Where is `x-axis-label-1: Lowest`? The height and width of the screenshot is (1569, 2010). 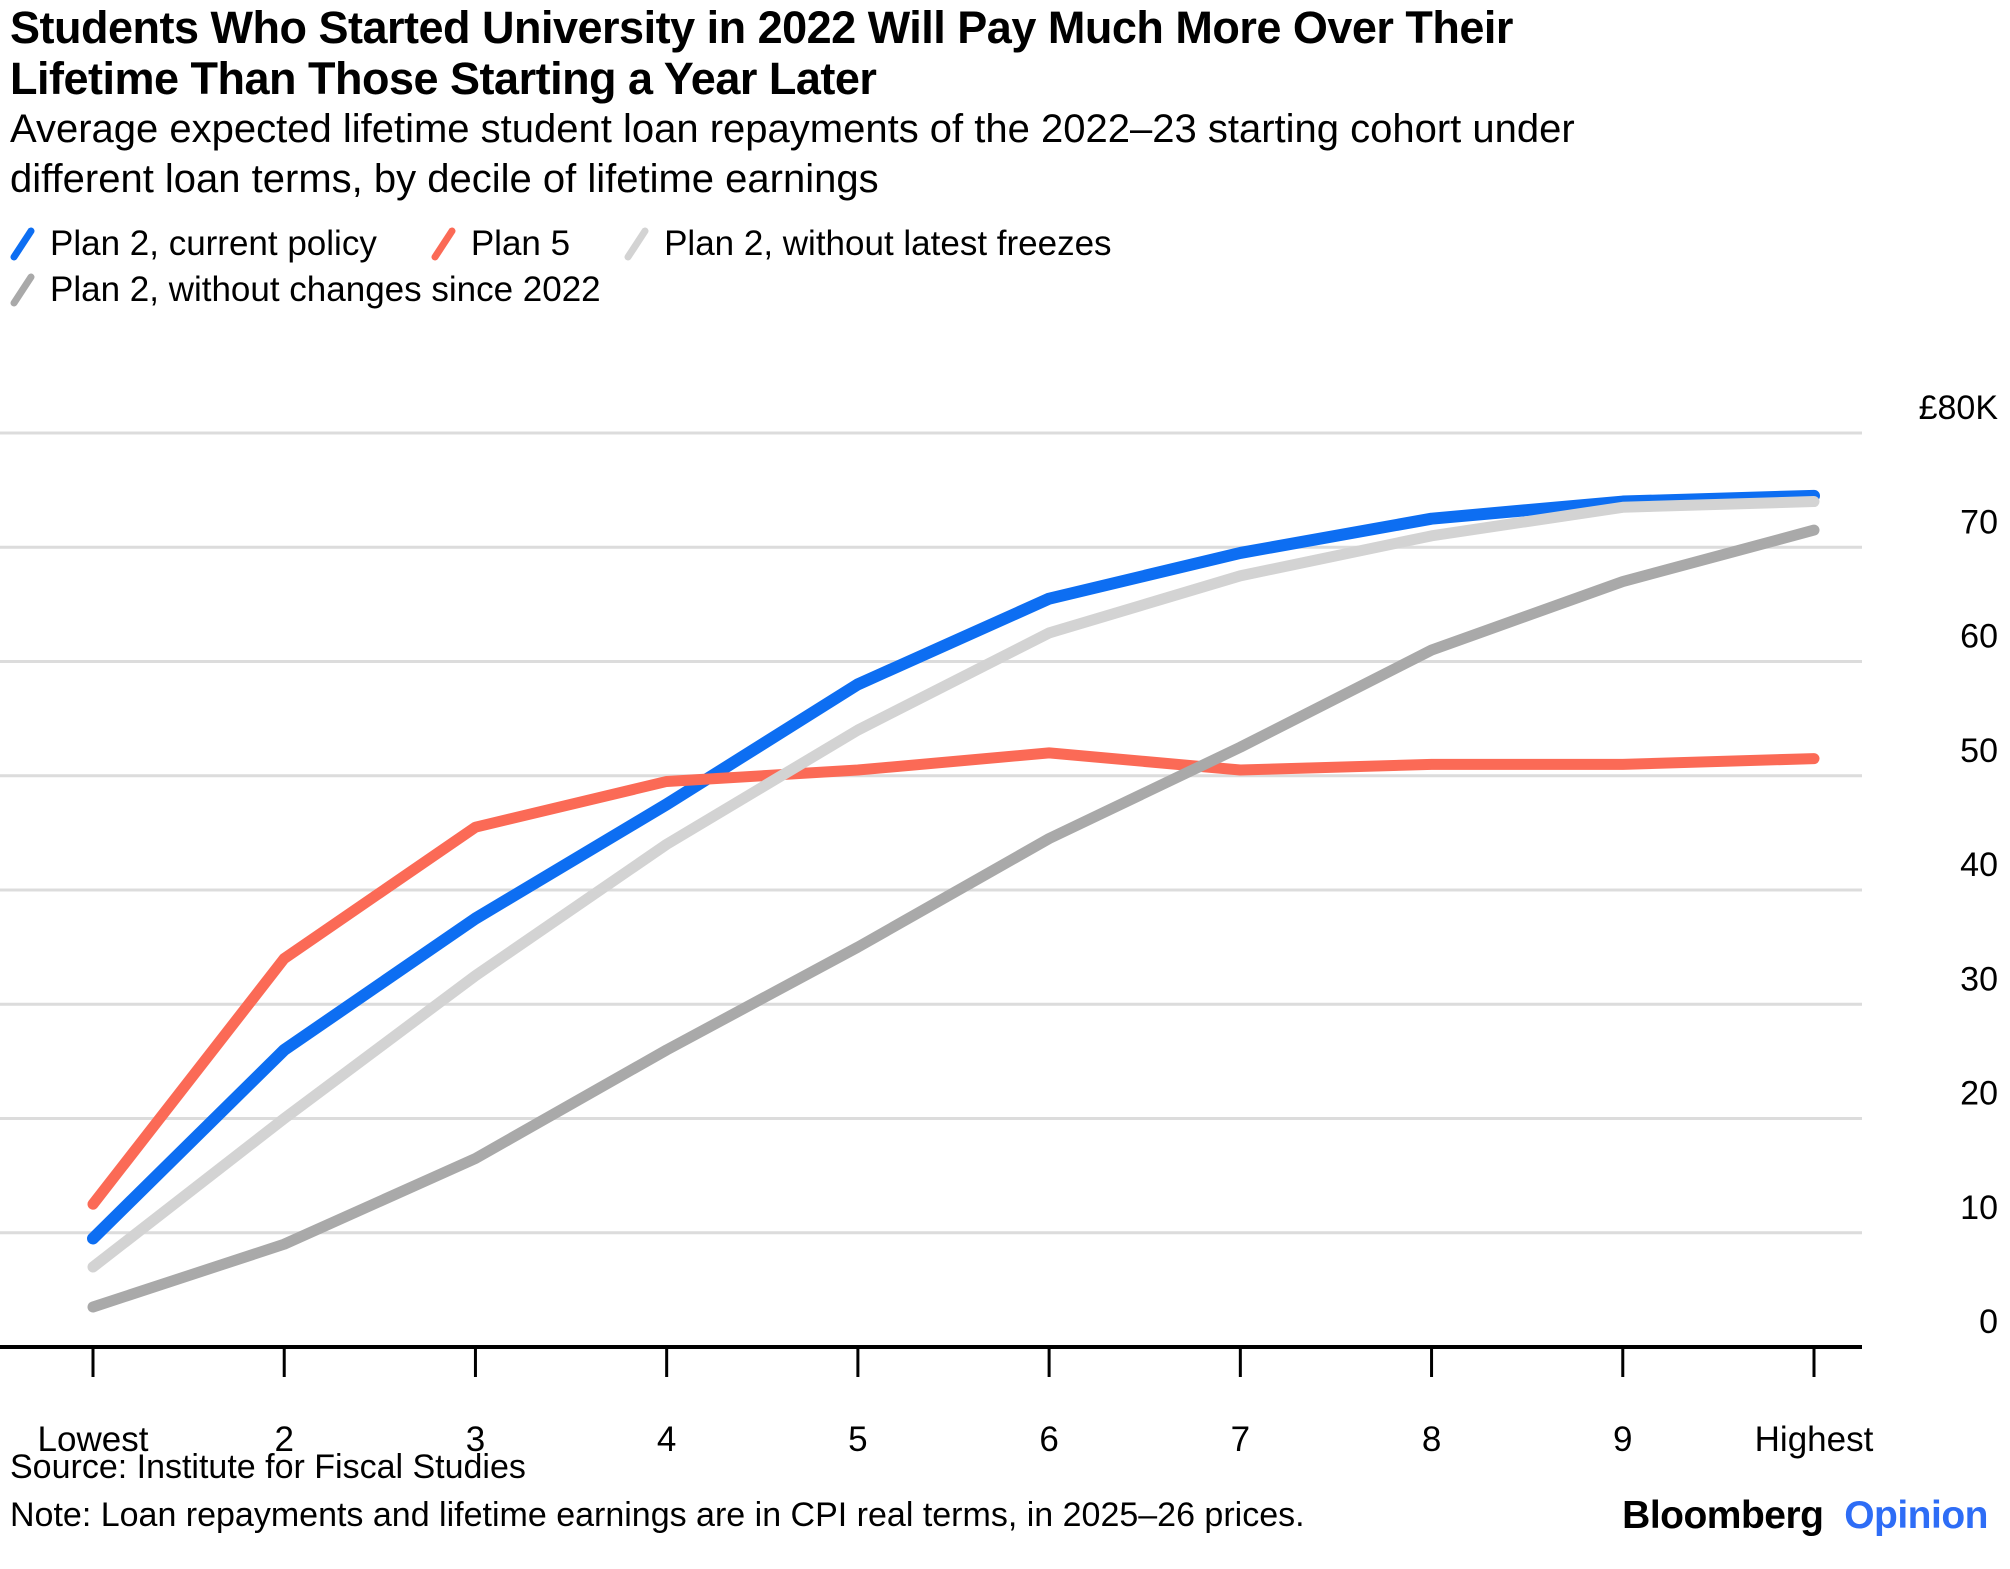
x-axis-label-1: Lowest is located at coordinates (93, 1439).